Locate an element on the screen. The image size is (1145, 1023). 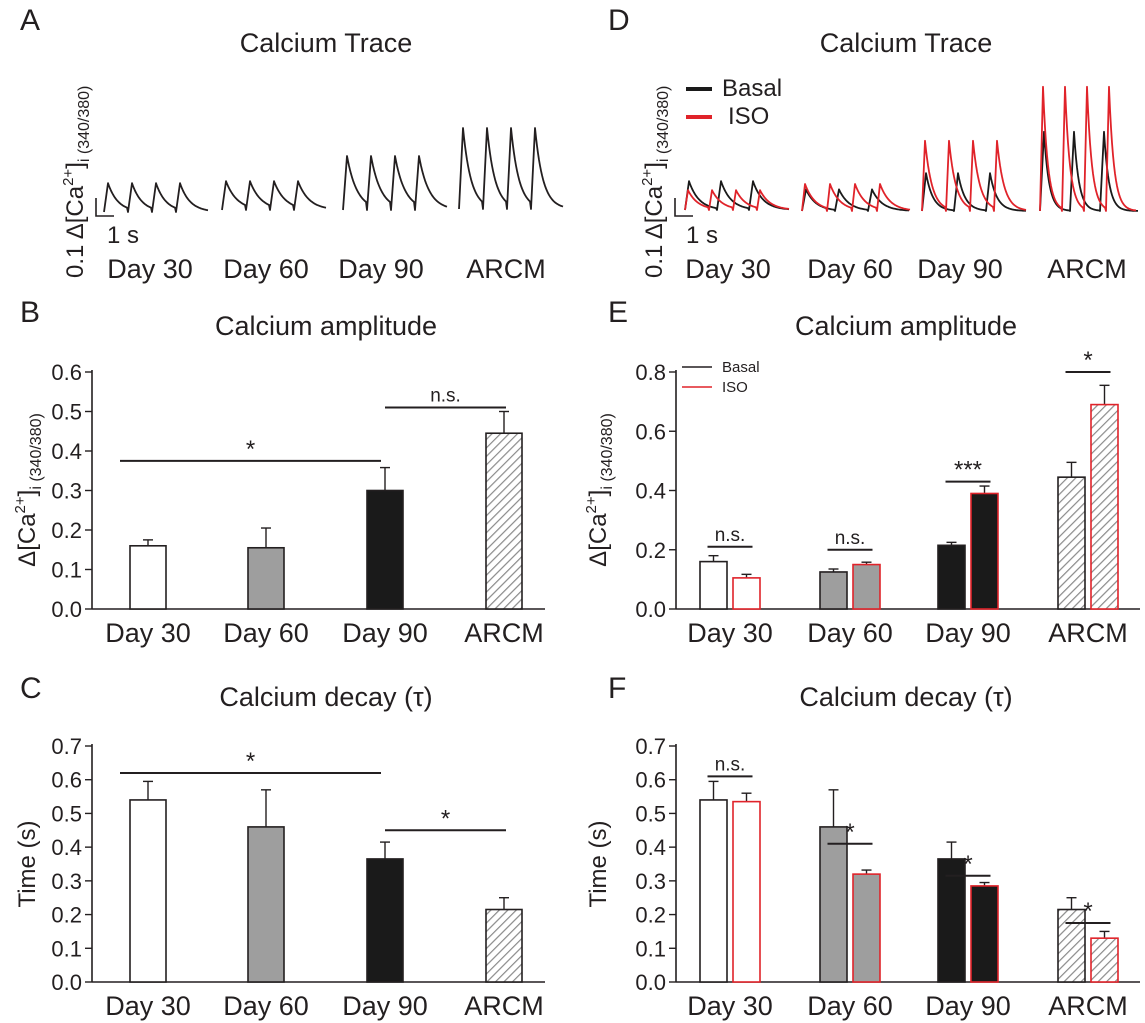
chart-title-e: Calcium amplitude is located at coordinates (906, 326).